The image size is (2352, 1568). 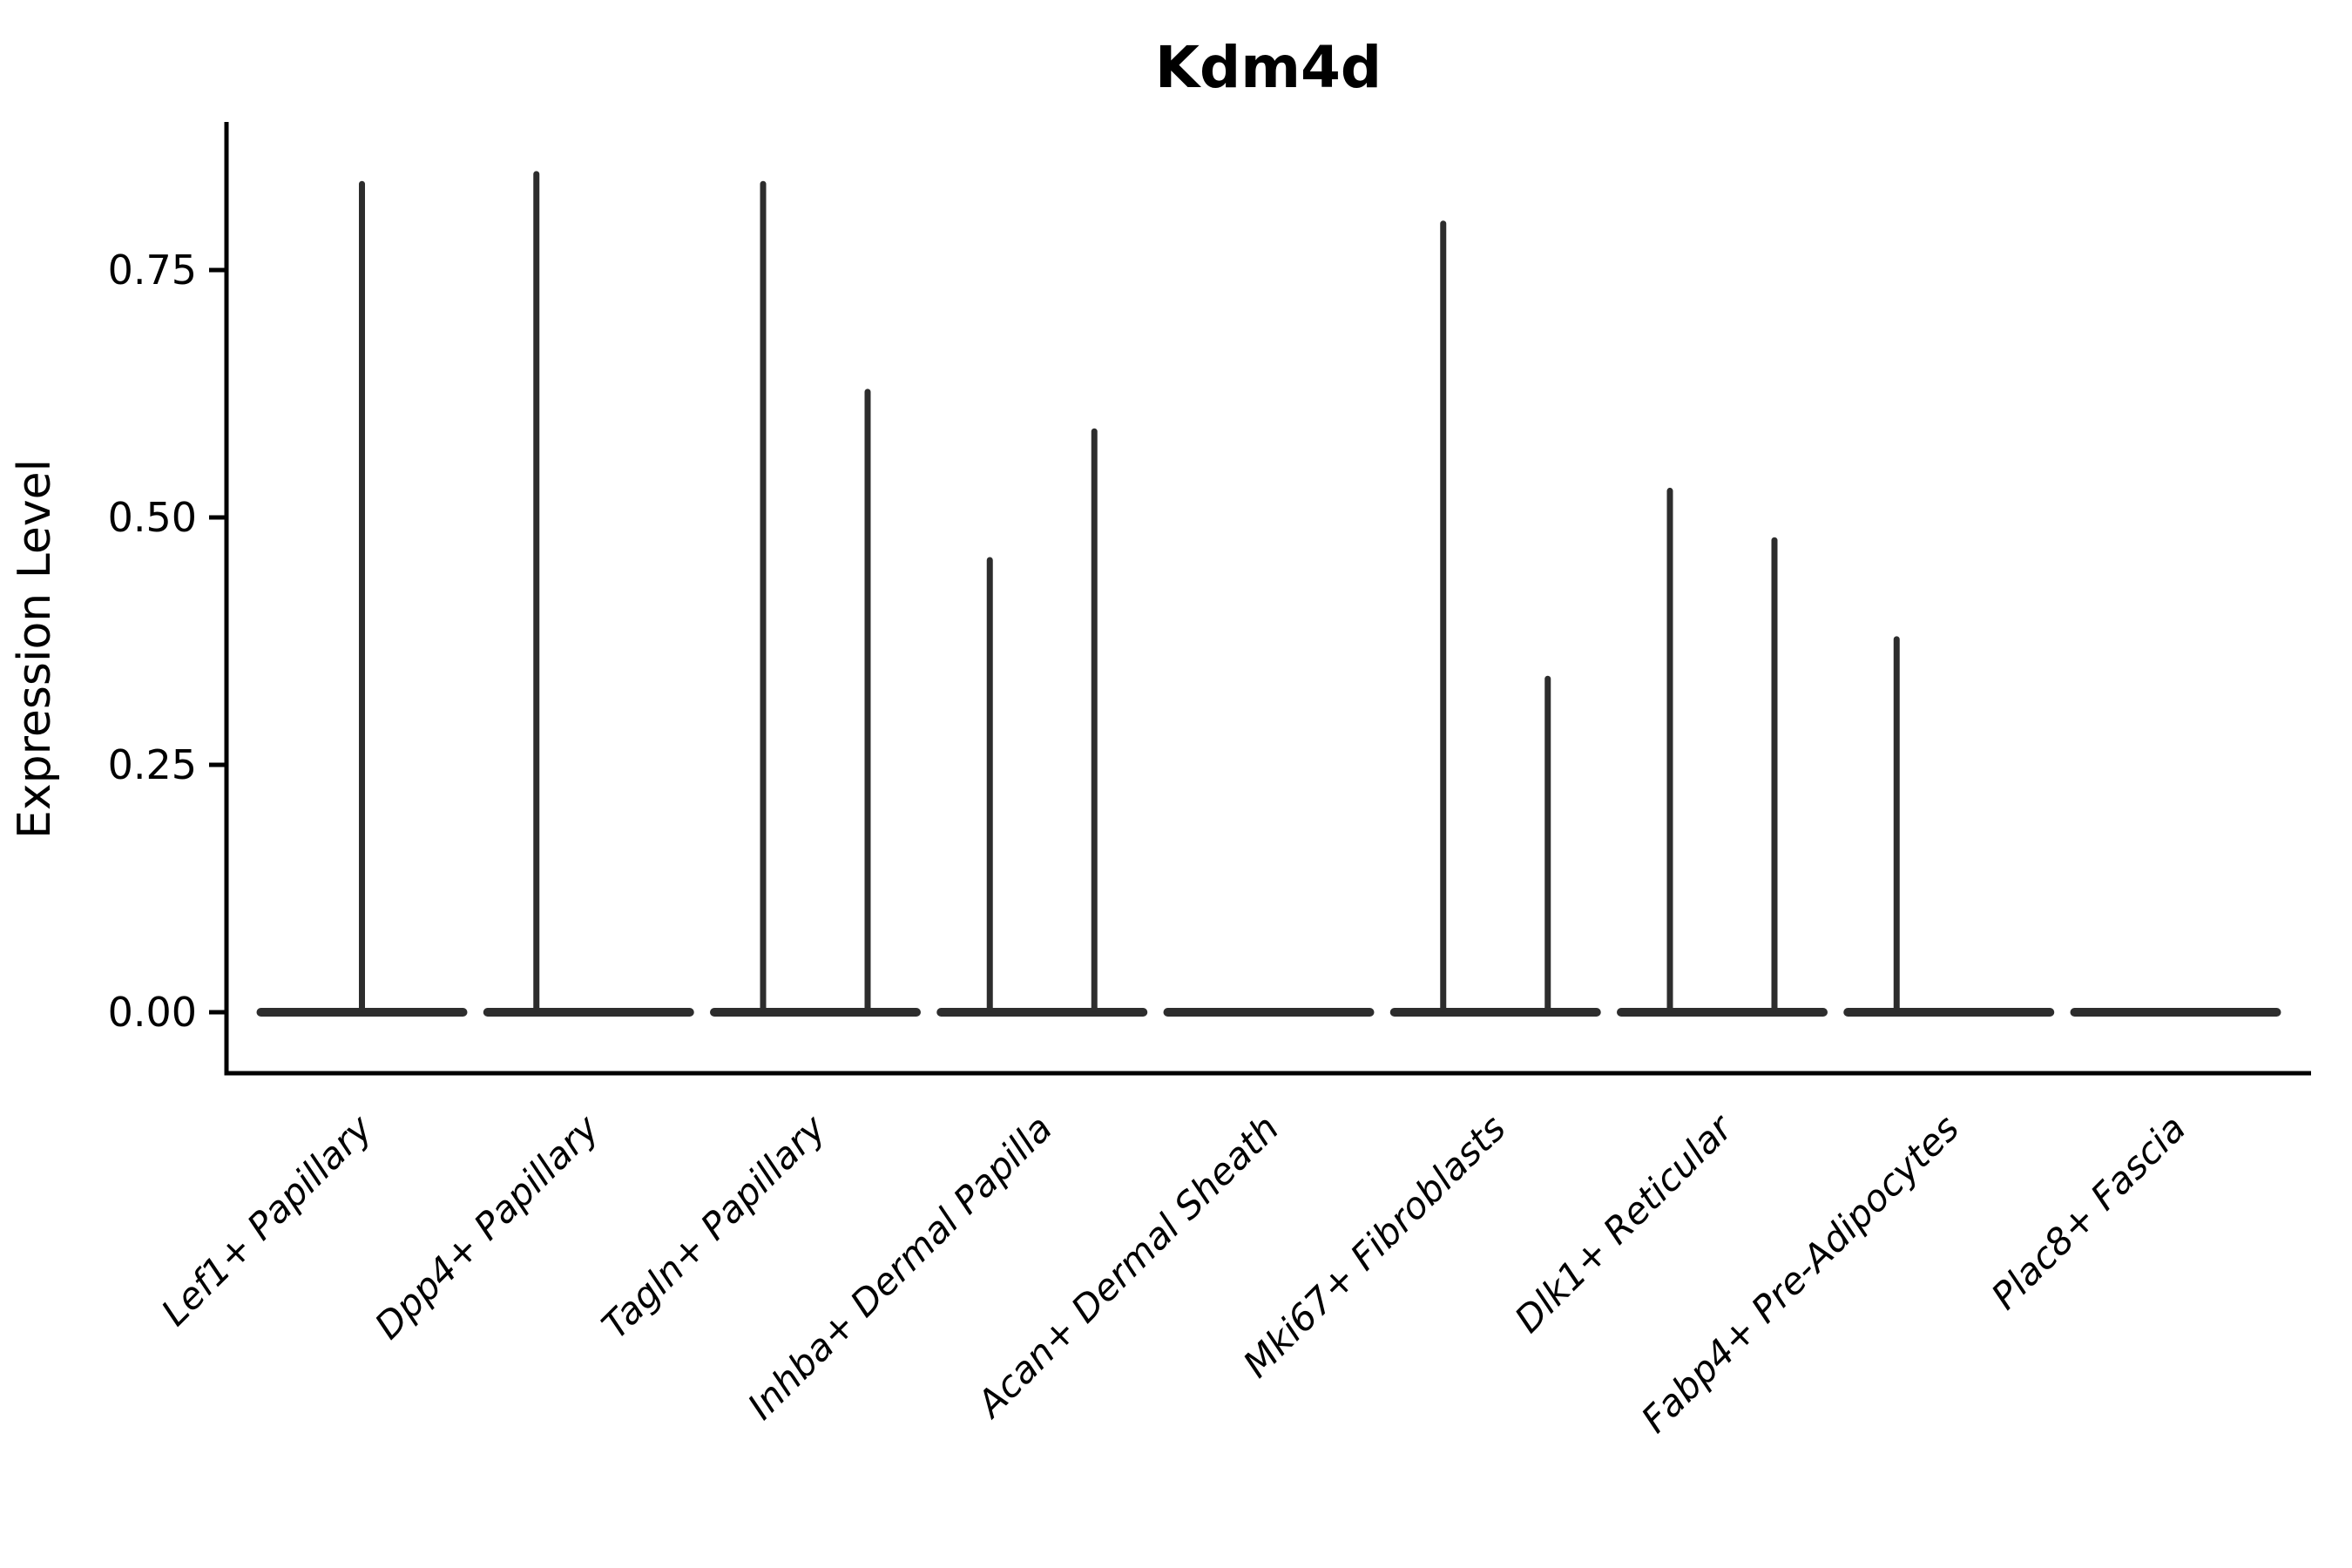 What do you see at coordinates (267, 1221) in the screenshot?
I see `x-tick-label: Lef1+ Papillary` at bounding box center [267, 1221].